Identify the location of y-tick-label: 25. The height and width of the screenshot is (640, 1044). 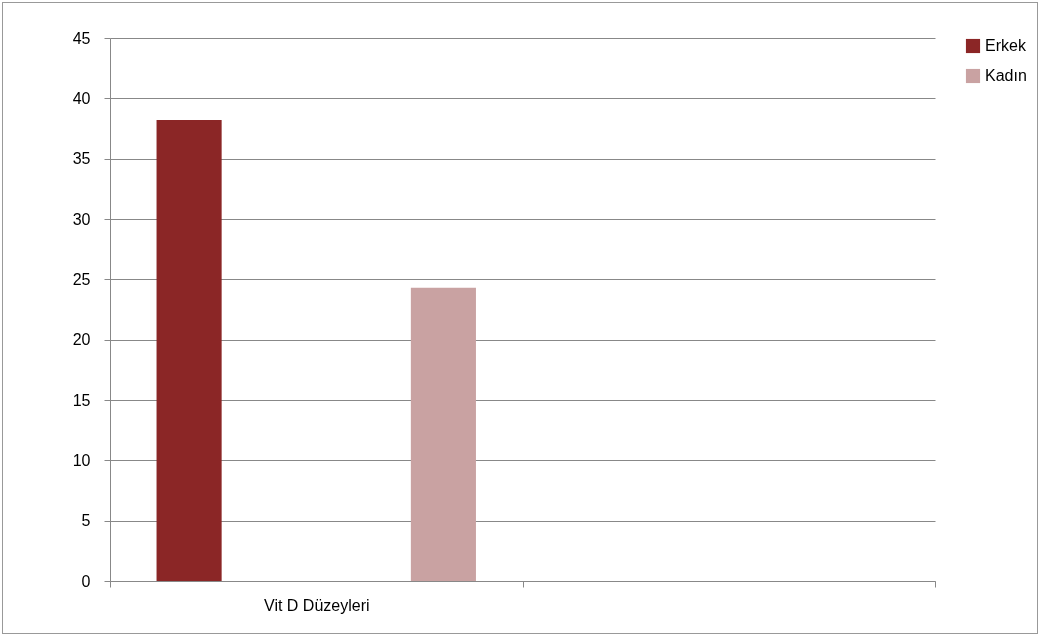
(81, 279).